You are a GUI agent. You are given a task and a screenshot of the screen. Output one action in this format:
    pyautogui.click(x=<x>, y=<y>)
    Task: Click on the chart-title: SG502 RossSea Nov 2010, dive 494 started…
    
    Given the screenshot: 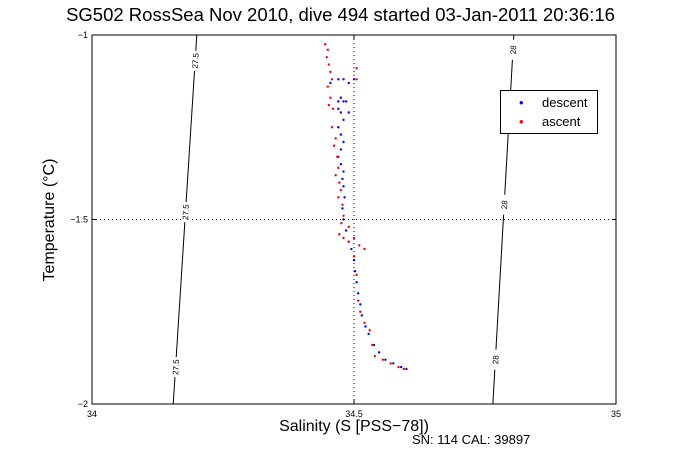 What is the action you would take?
    pyautogui.click(x=340, y=14)
    